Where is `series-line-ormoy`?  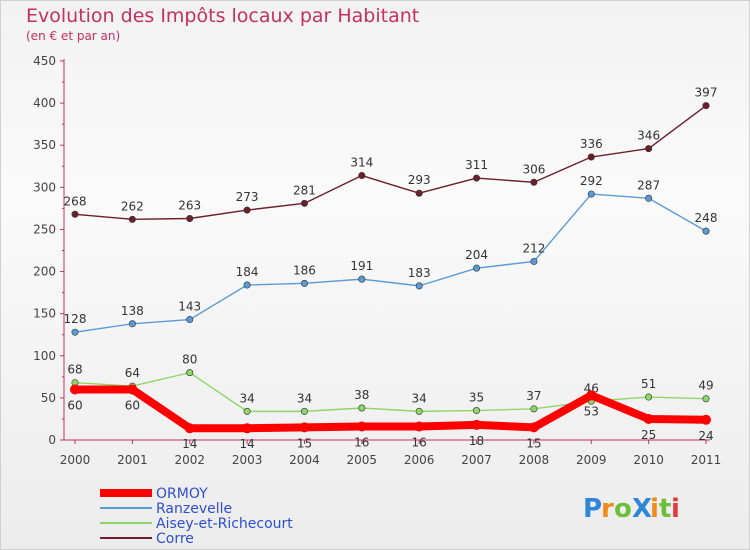 series-line-ormoy is located at coordinates (390, 409).